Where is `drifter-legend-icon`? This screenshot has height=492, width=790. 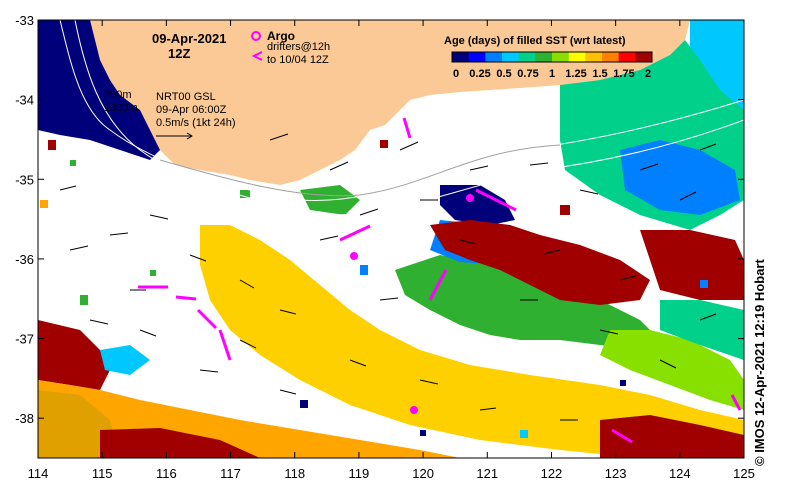
drifter-legend-icon is located at coordinates (257, 56).